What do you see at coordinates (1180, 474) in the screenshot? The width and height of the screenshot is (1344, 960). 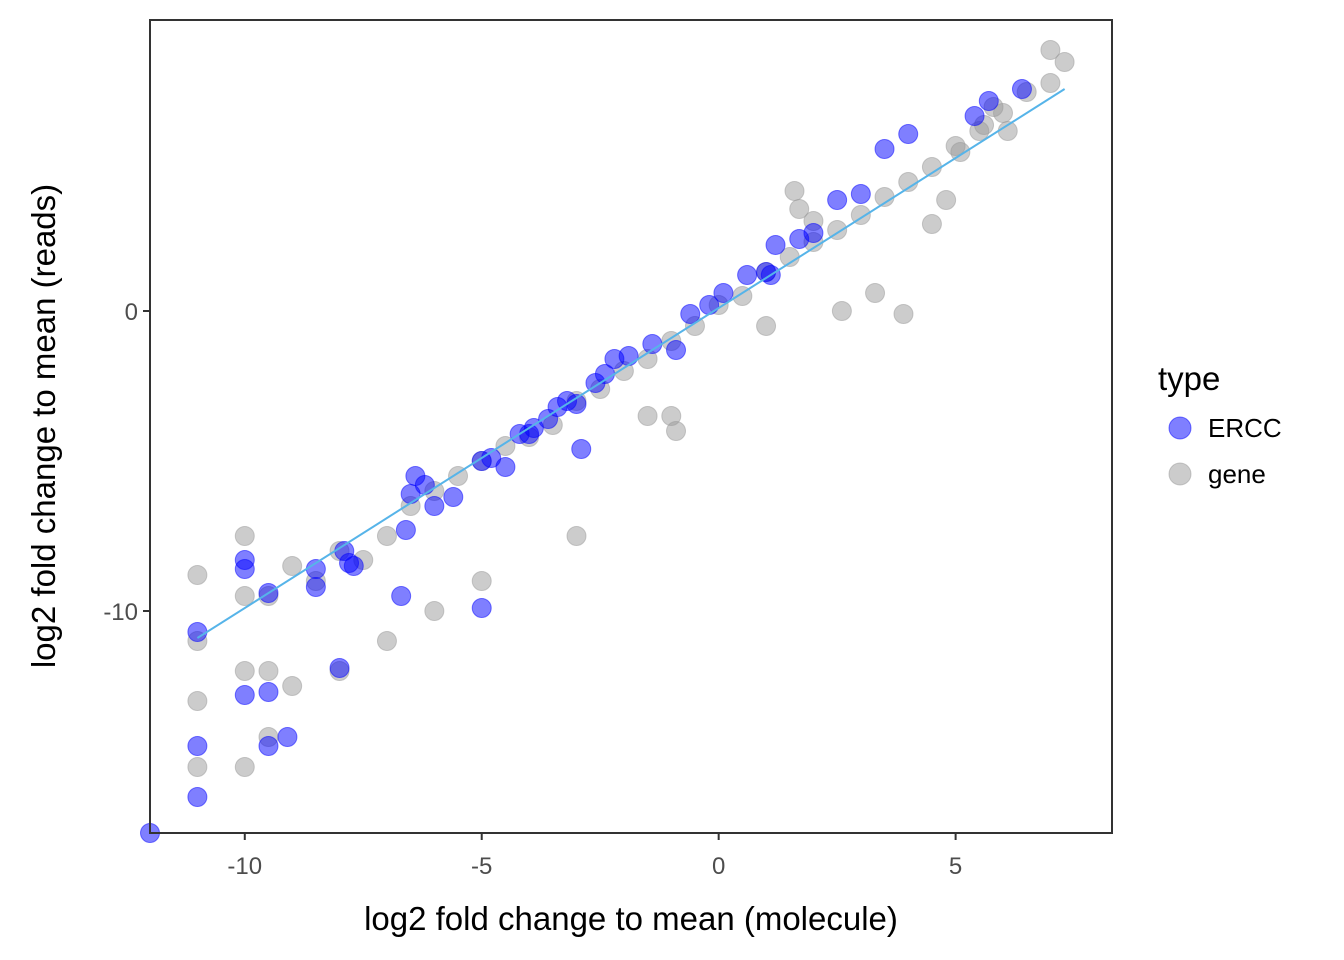 I see `legend-key-gene` at bounding box center [1180, 474].